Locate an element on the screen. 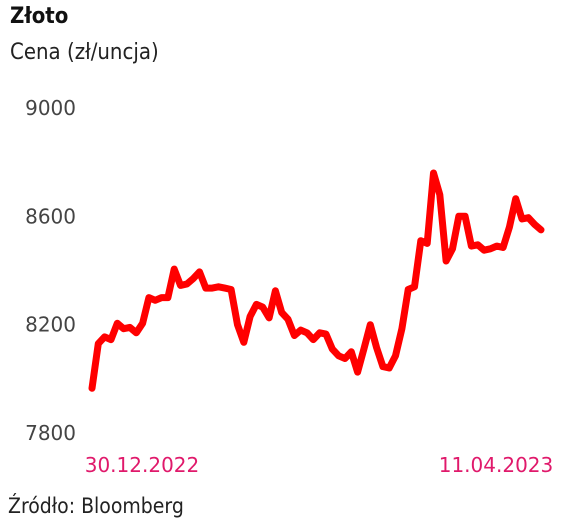 The image size is (564, 524). source-note: Źródło: Bloomberg is located at coordinates (96, 506).